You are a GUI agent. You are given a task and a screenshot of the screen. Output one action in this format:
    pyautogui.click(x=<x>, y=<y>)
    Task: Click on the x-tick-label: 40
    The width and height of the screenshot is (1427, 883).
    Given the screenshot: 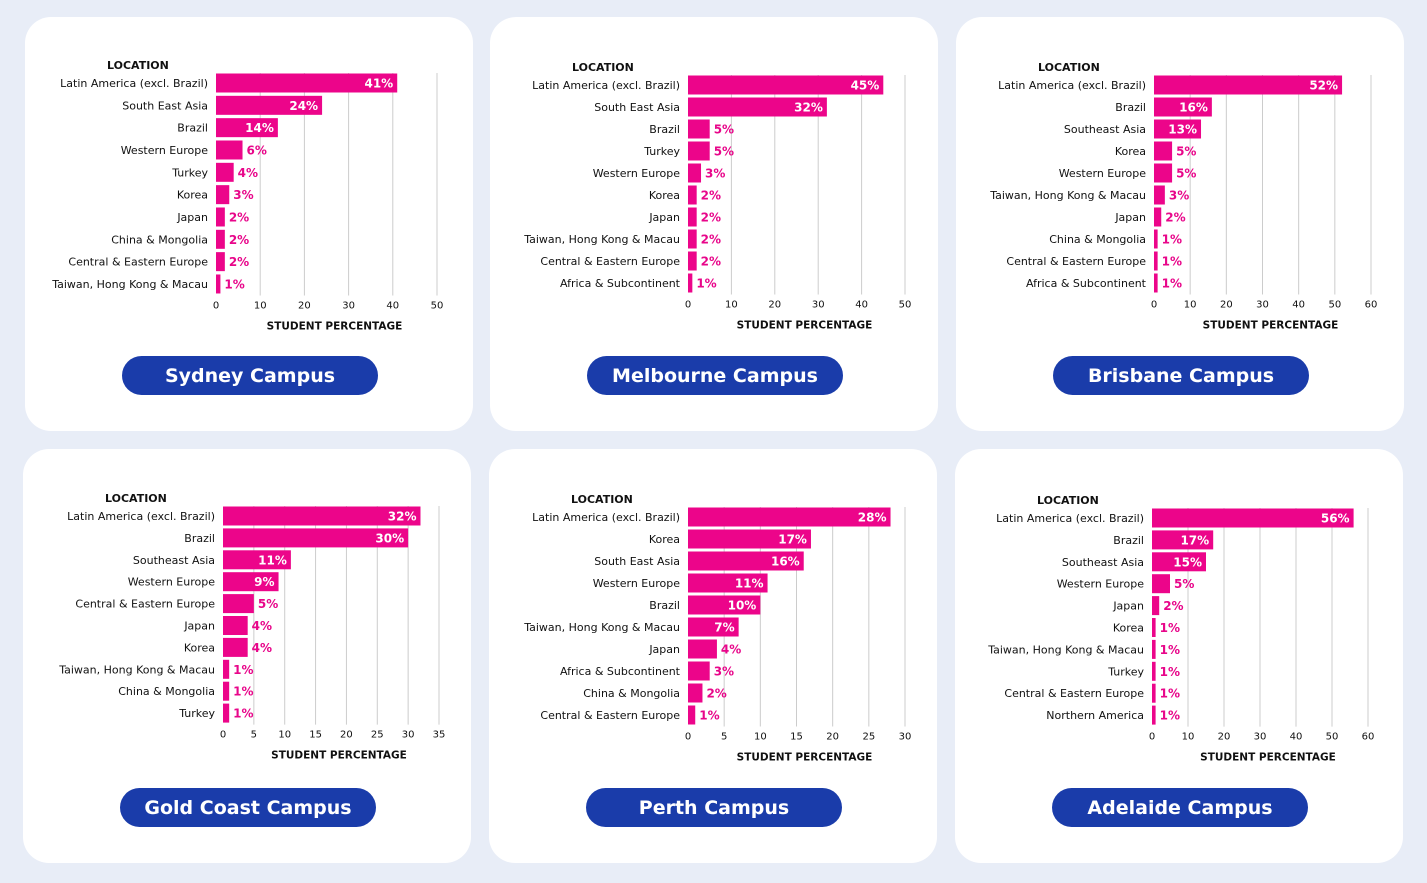 What is the action you would take?
    pyautogui.click(x=1298, y=305)
    